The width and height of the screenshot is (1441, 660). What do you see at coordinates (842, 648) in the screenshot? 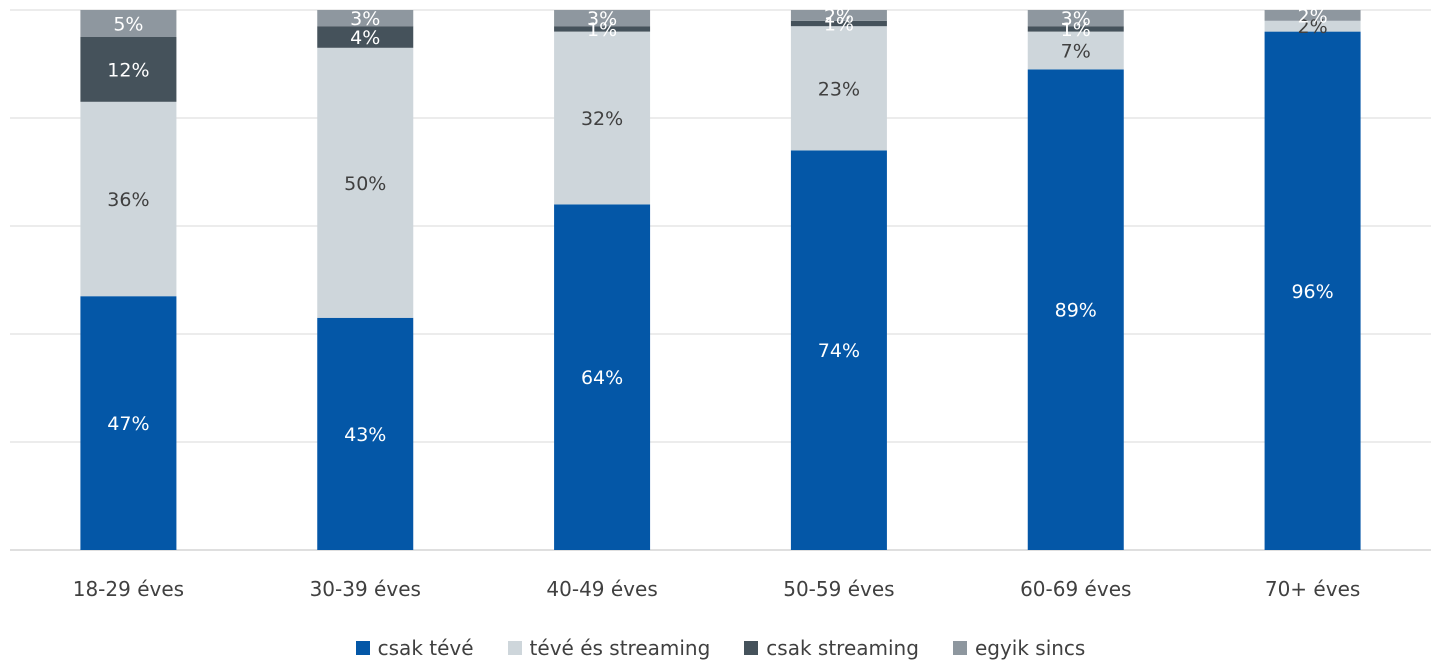
I see `legend-label: csak streaming` at bounding box center [842, 648].